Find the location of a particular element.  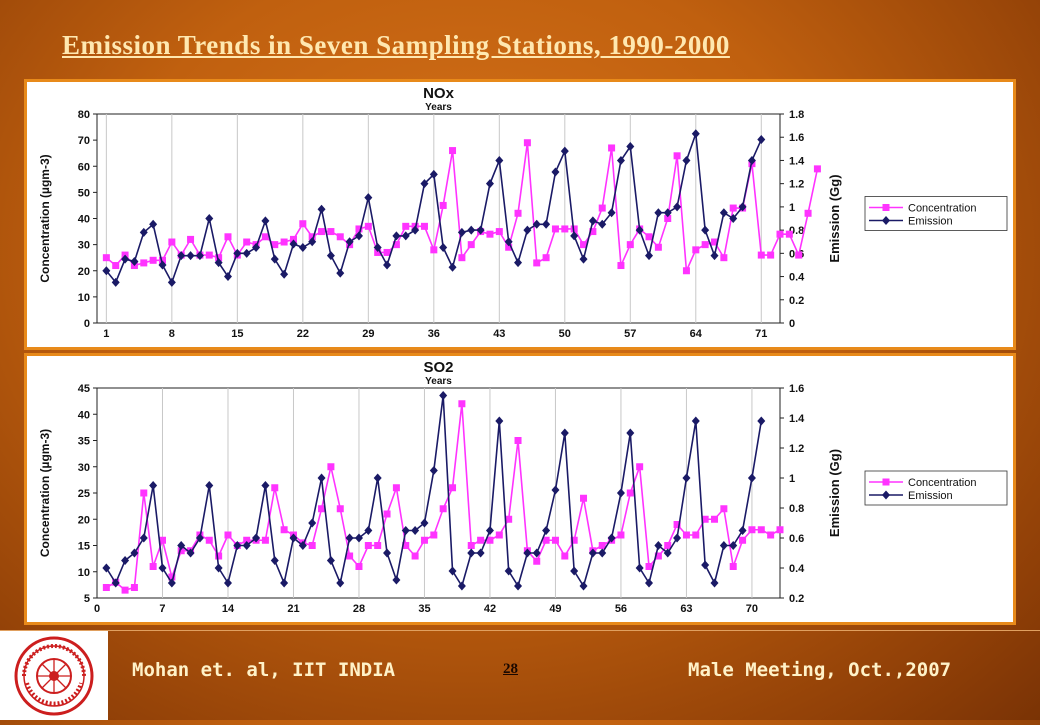

so2-legend-marker is located at coordinates (886, 495).